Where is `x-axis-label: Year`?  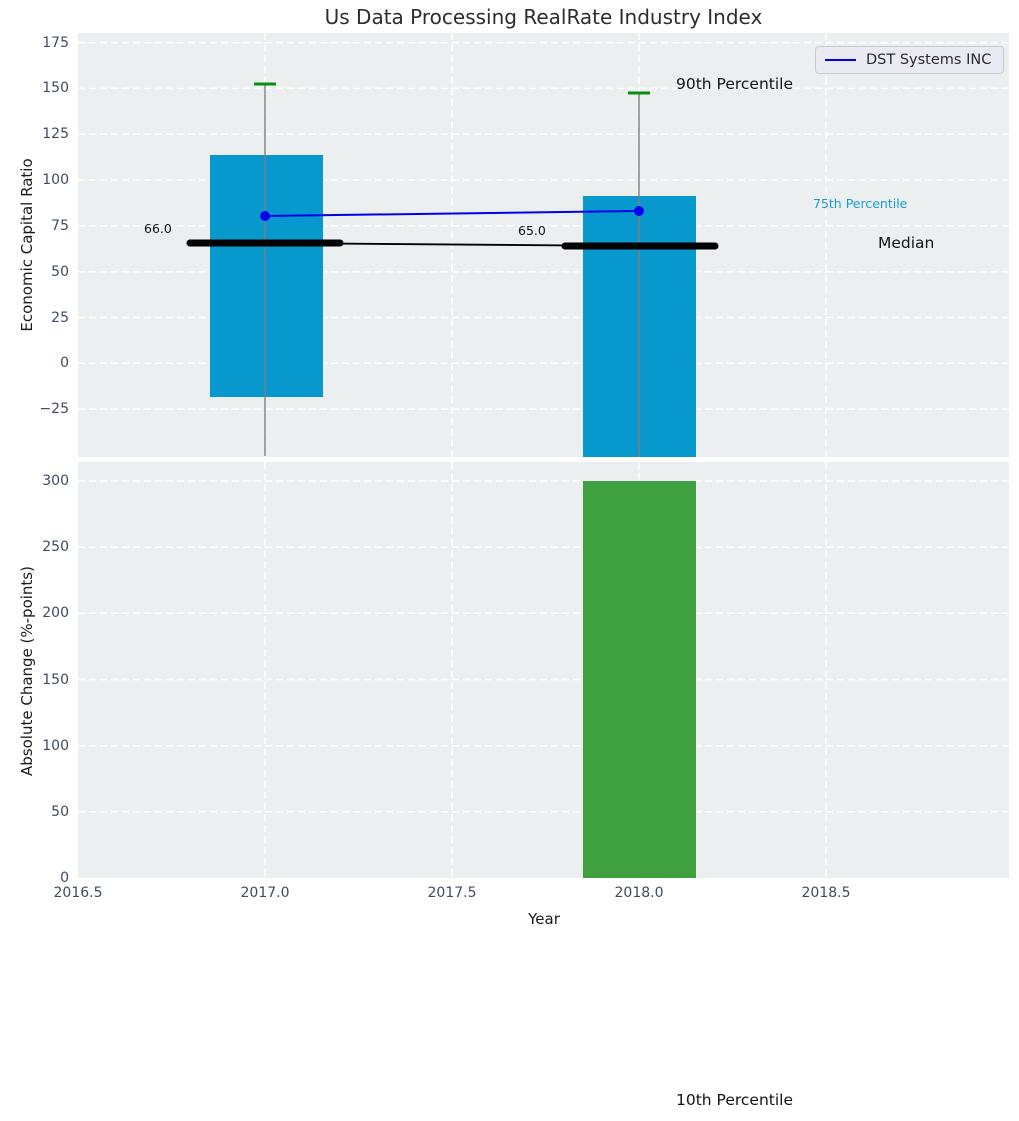 x-axis-label: Year is located at coordinates (544, 919).